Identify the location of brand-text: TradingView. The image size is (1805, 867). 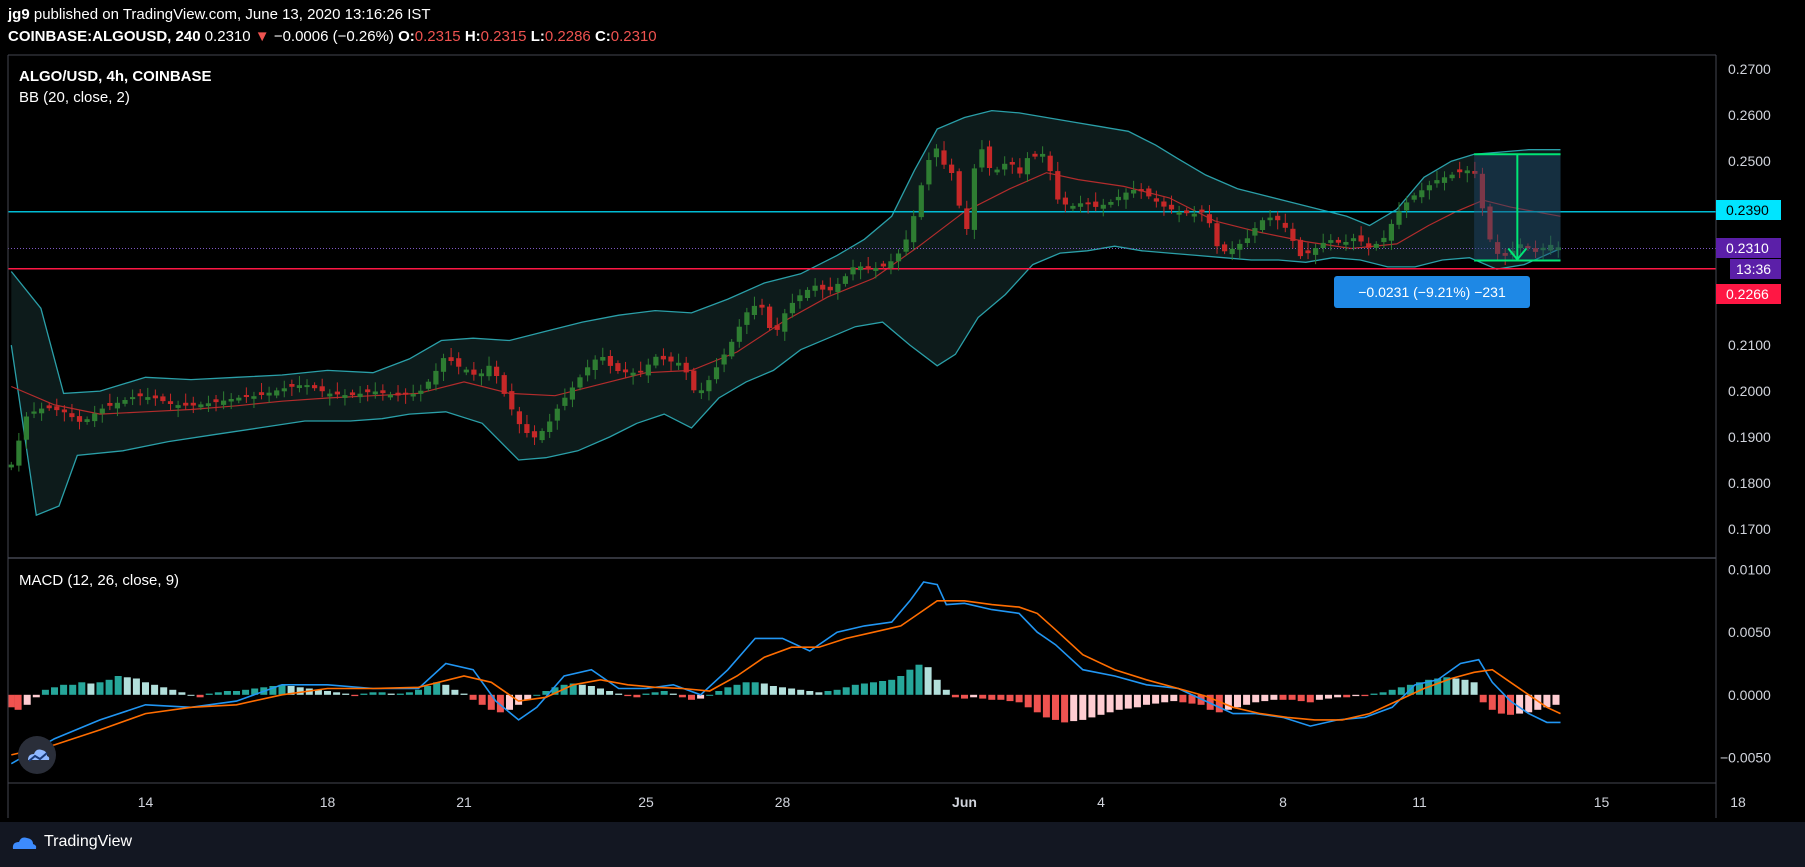
(88, 841).